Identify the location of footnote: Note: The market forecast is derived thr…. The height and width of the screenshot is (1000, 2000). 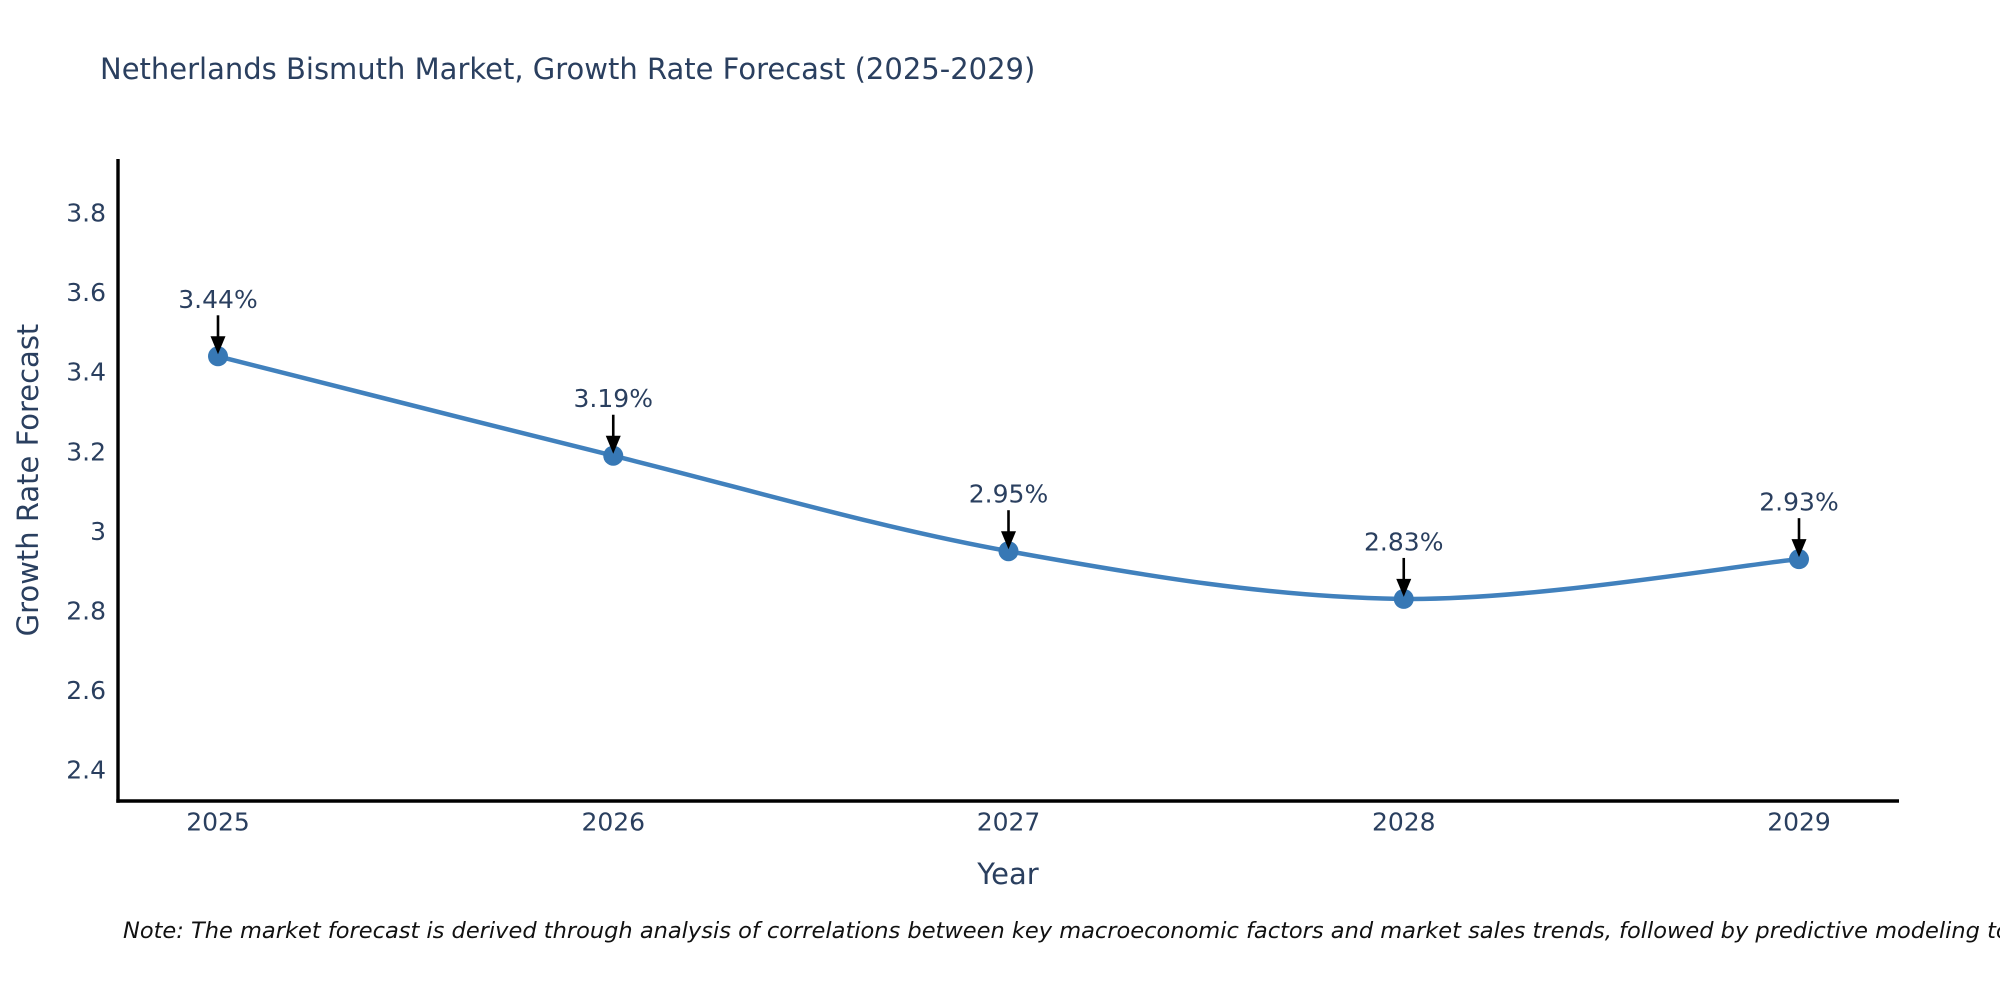
(1061, 931).